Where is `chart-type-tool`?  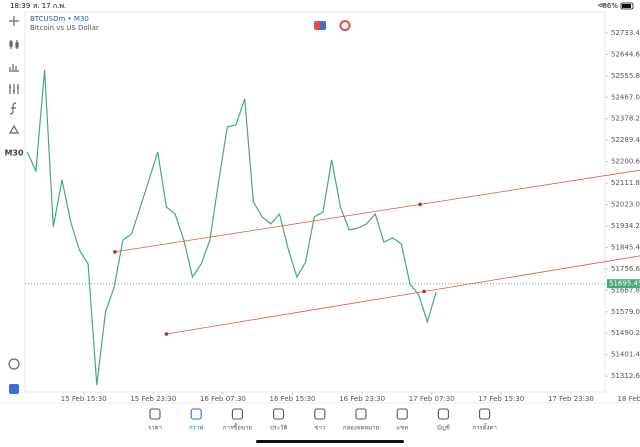 chart-type-tool is located at coordinates (14, 44).